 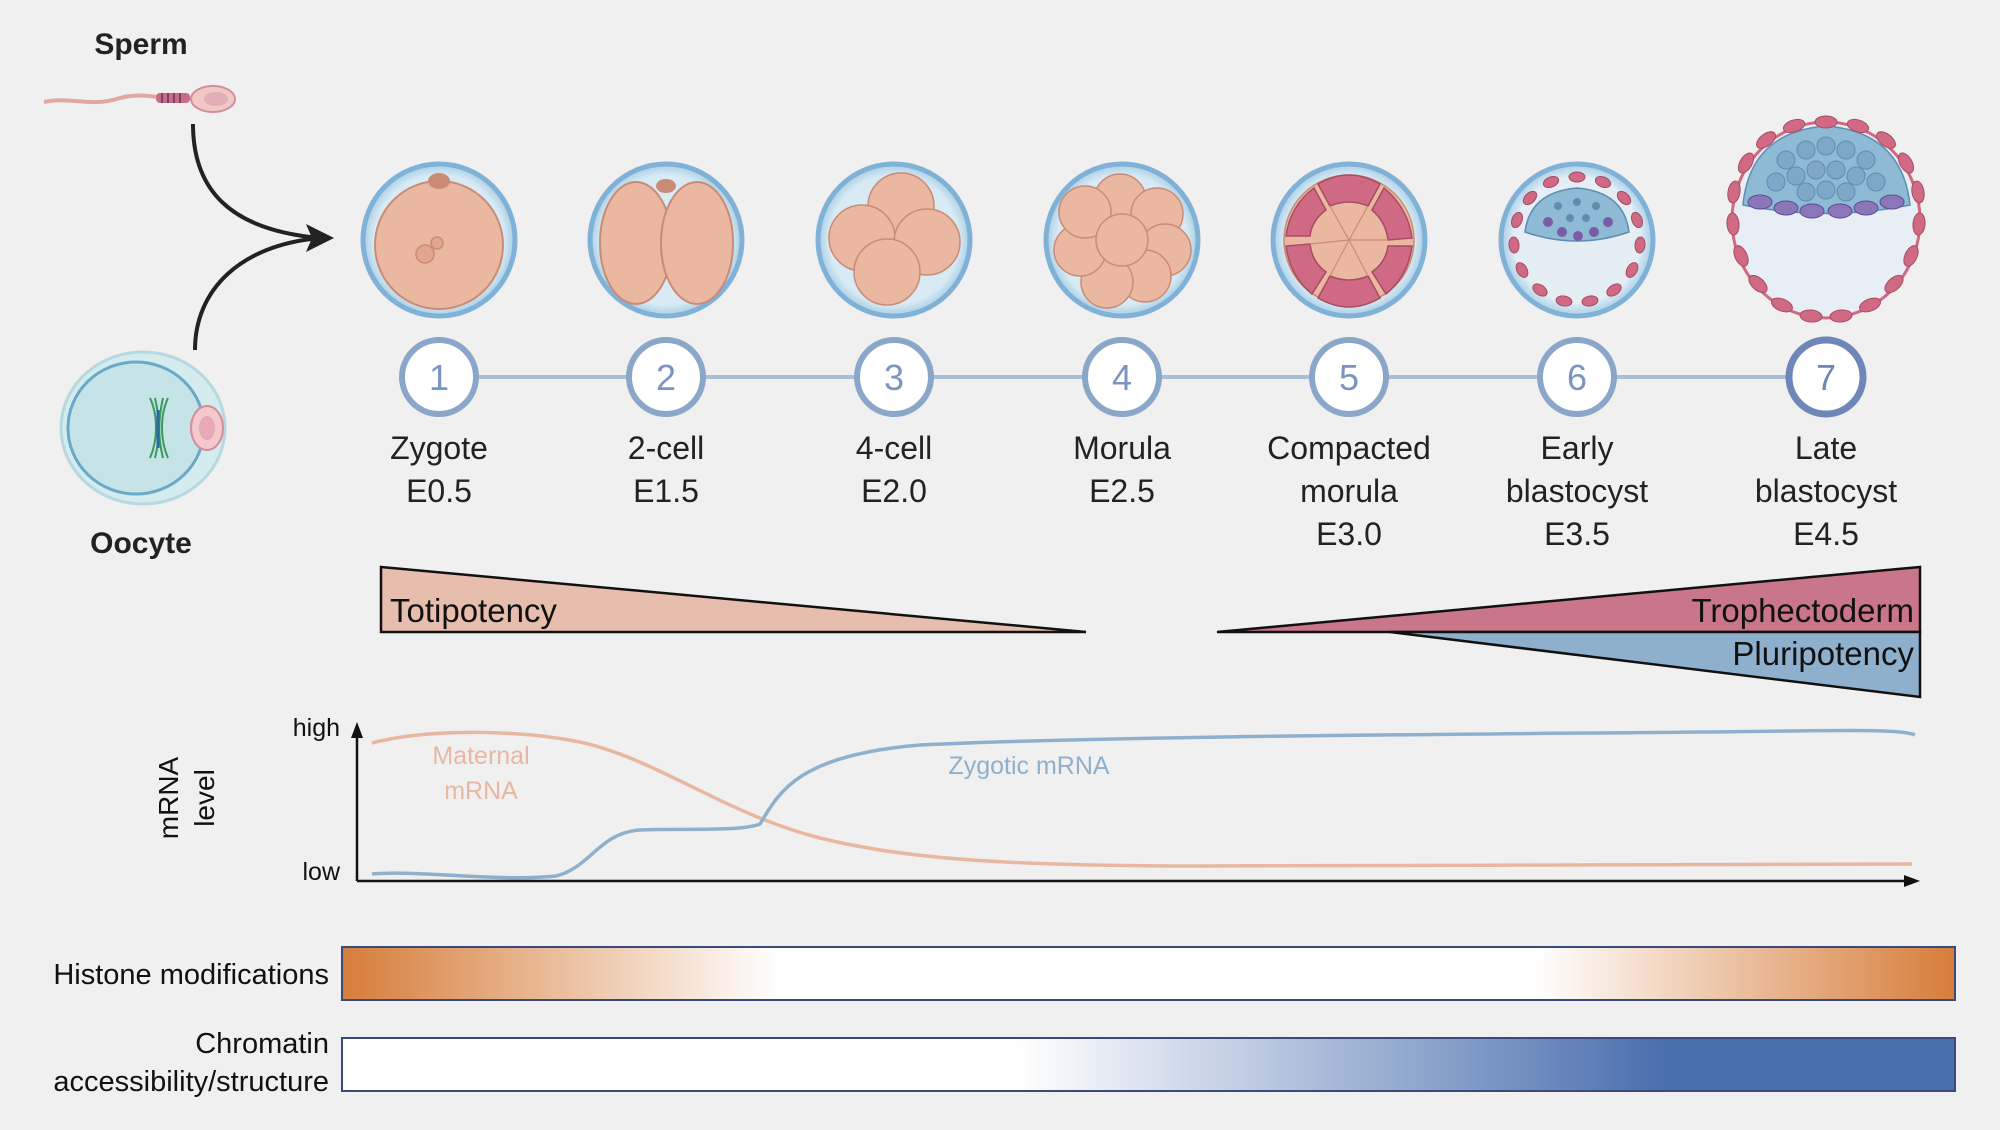 I want to click on chromatin-label-line2: accessibility/structure, so click(x=191, y=1082).